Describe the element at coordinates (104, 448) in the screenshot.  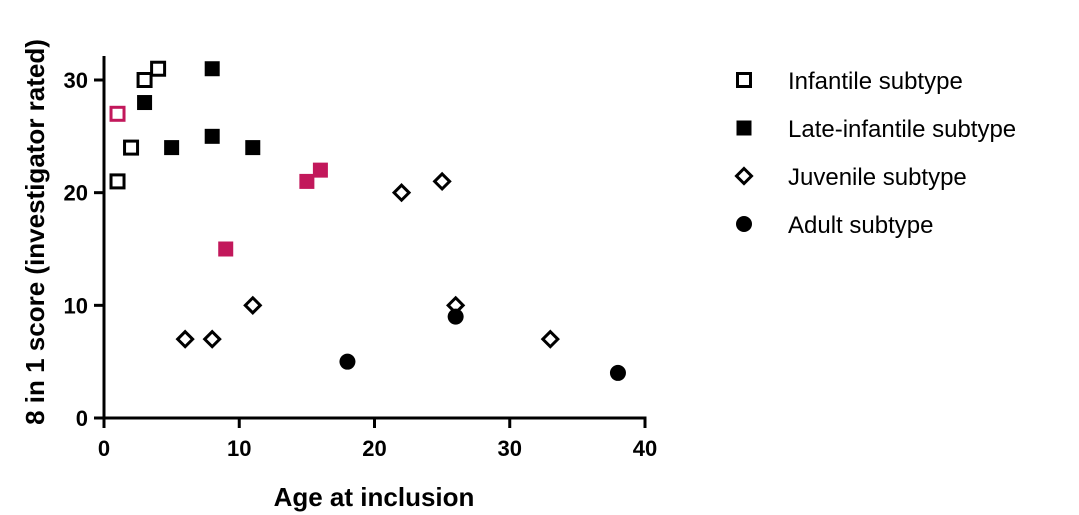
I see `x-tick-label: 0` at that location.